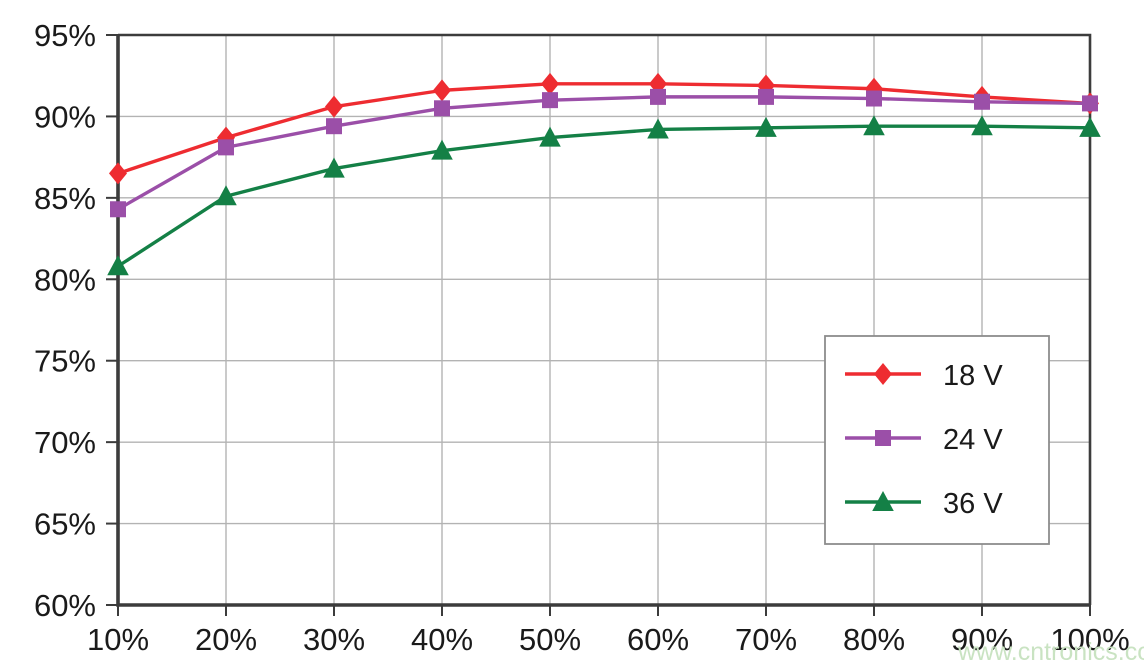  Describe the element at coordinates (973, 504) in the screenshot. I see `legend-label: 36 V` at that location.